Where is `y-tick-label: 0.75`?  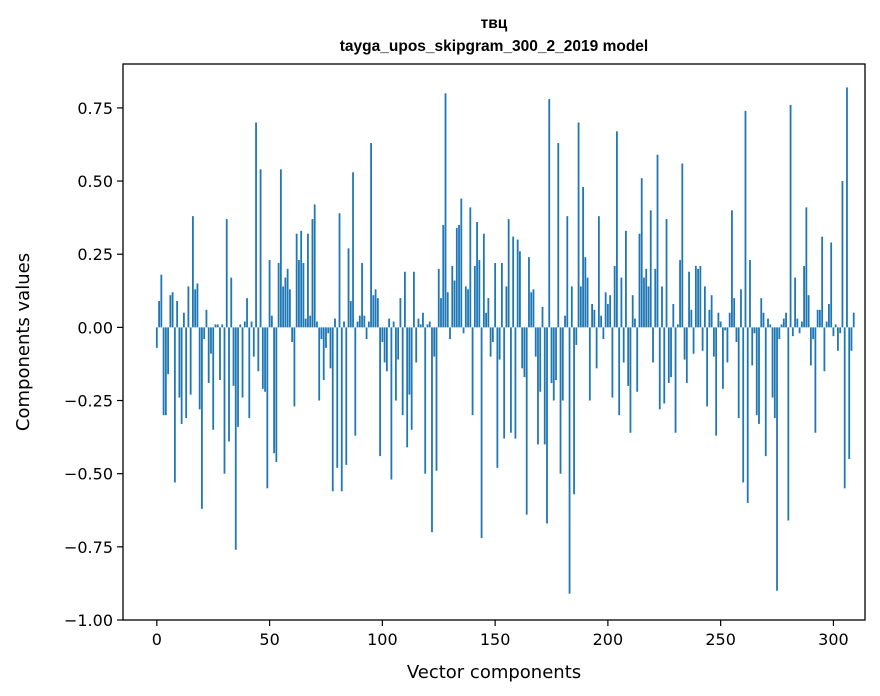
y-tick-label: 0.75 is located at coordinates (95, 108).